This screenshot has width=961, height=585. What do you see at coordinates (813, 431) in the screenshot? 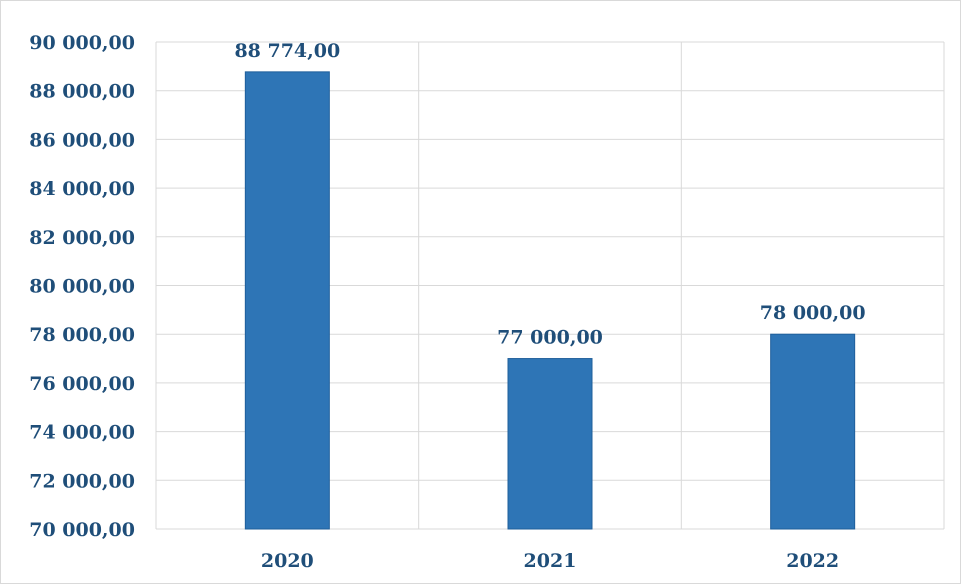
I see `bar-2022` at bounding box center [813, 431].